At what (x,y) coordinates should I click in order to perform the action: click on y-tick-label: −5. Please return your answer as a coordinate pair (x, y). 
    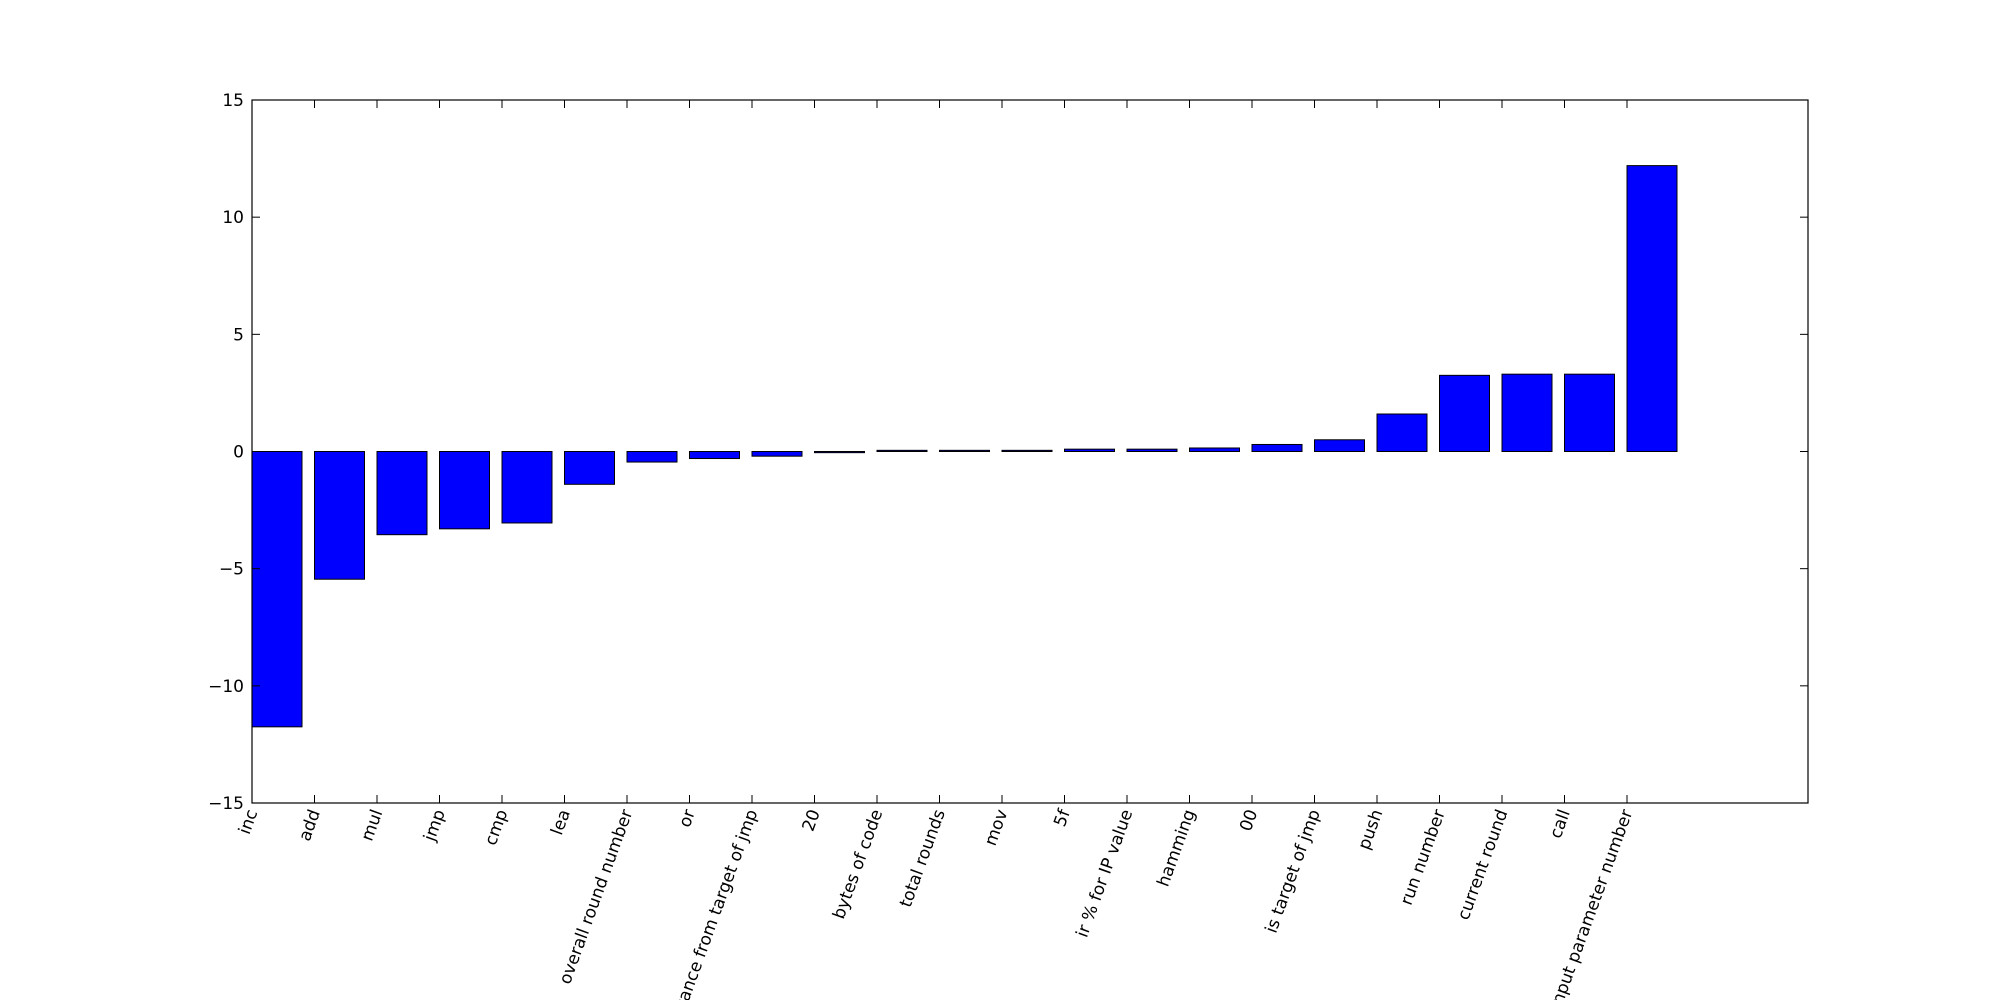
    Looking at the image, I should click on (231, 570).